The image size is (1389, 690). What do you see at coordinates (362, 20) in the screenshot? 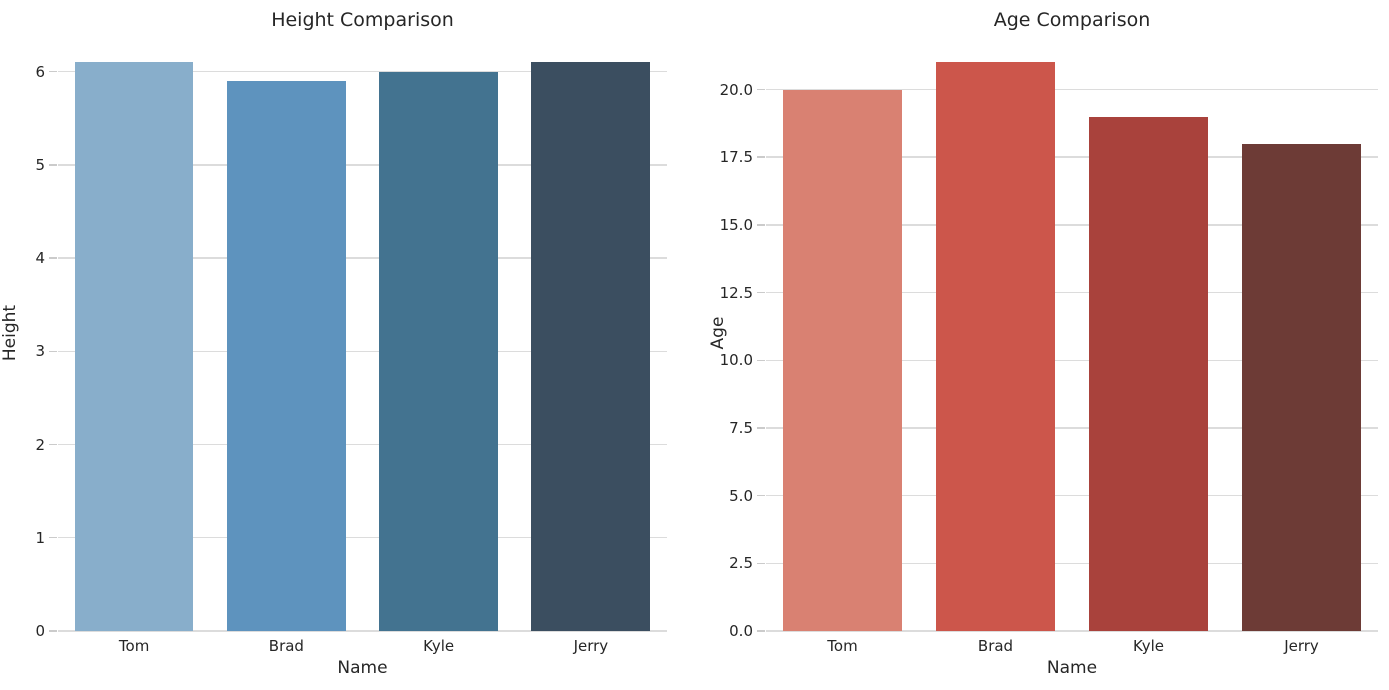
I see `chart-title: Height Comparison` at bounding box center [362, 20].